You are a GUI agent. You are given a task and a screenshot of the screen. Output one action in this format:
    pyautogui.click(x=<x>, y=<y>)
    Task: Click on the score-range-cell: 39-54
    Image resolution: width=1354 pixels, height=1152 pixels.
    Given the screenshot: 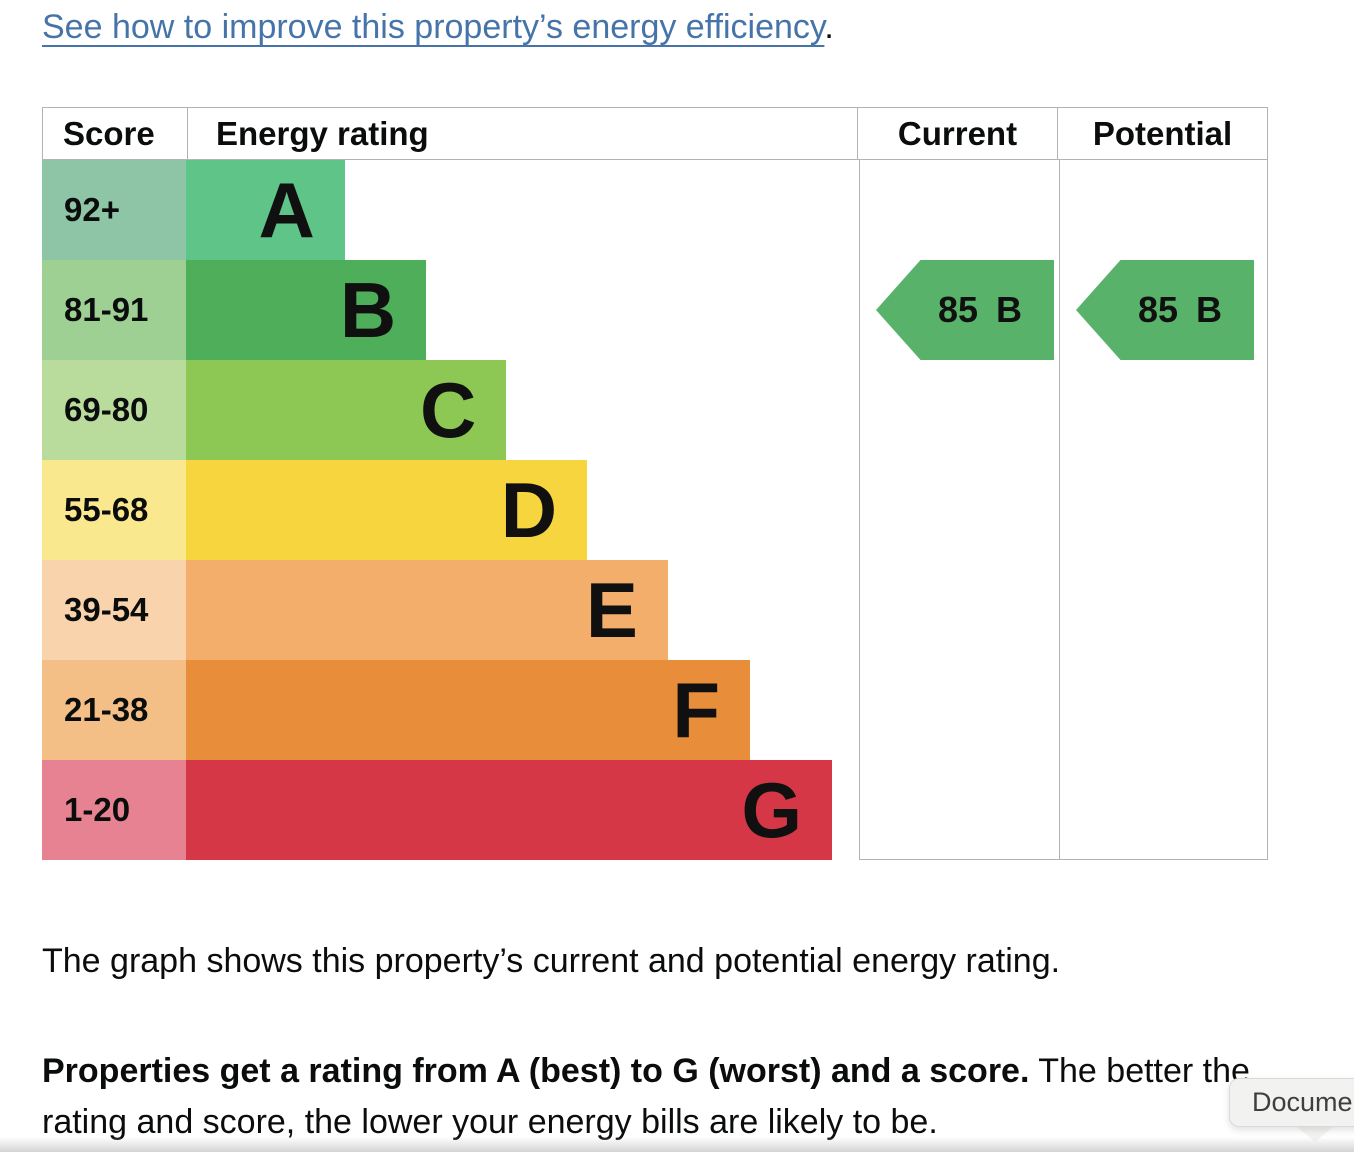 What is the action you would take?
    pyautogui.click(x=114, y=610)
    